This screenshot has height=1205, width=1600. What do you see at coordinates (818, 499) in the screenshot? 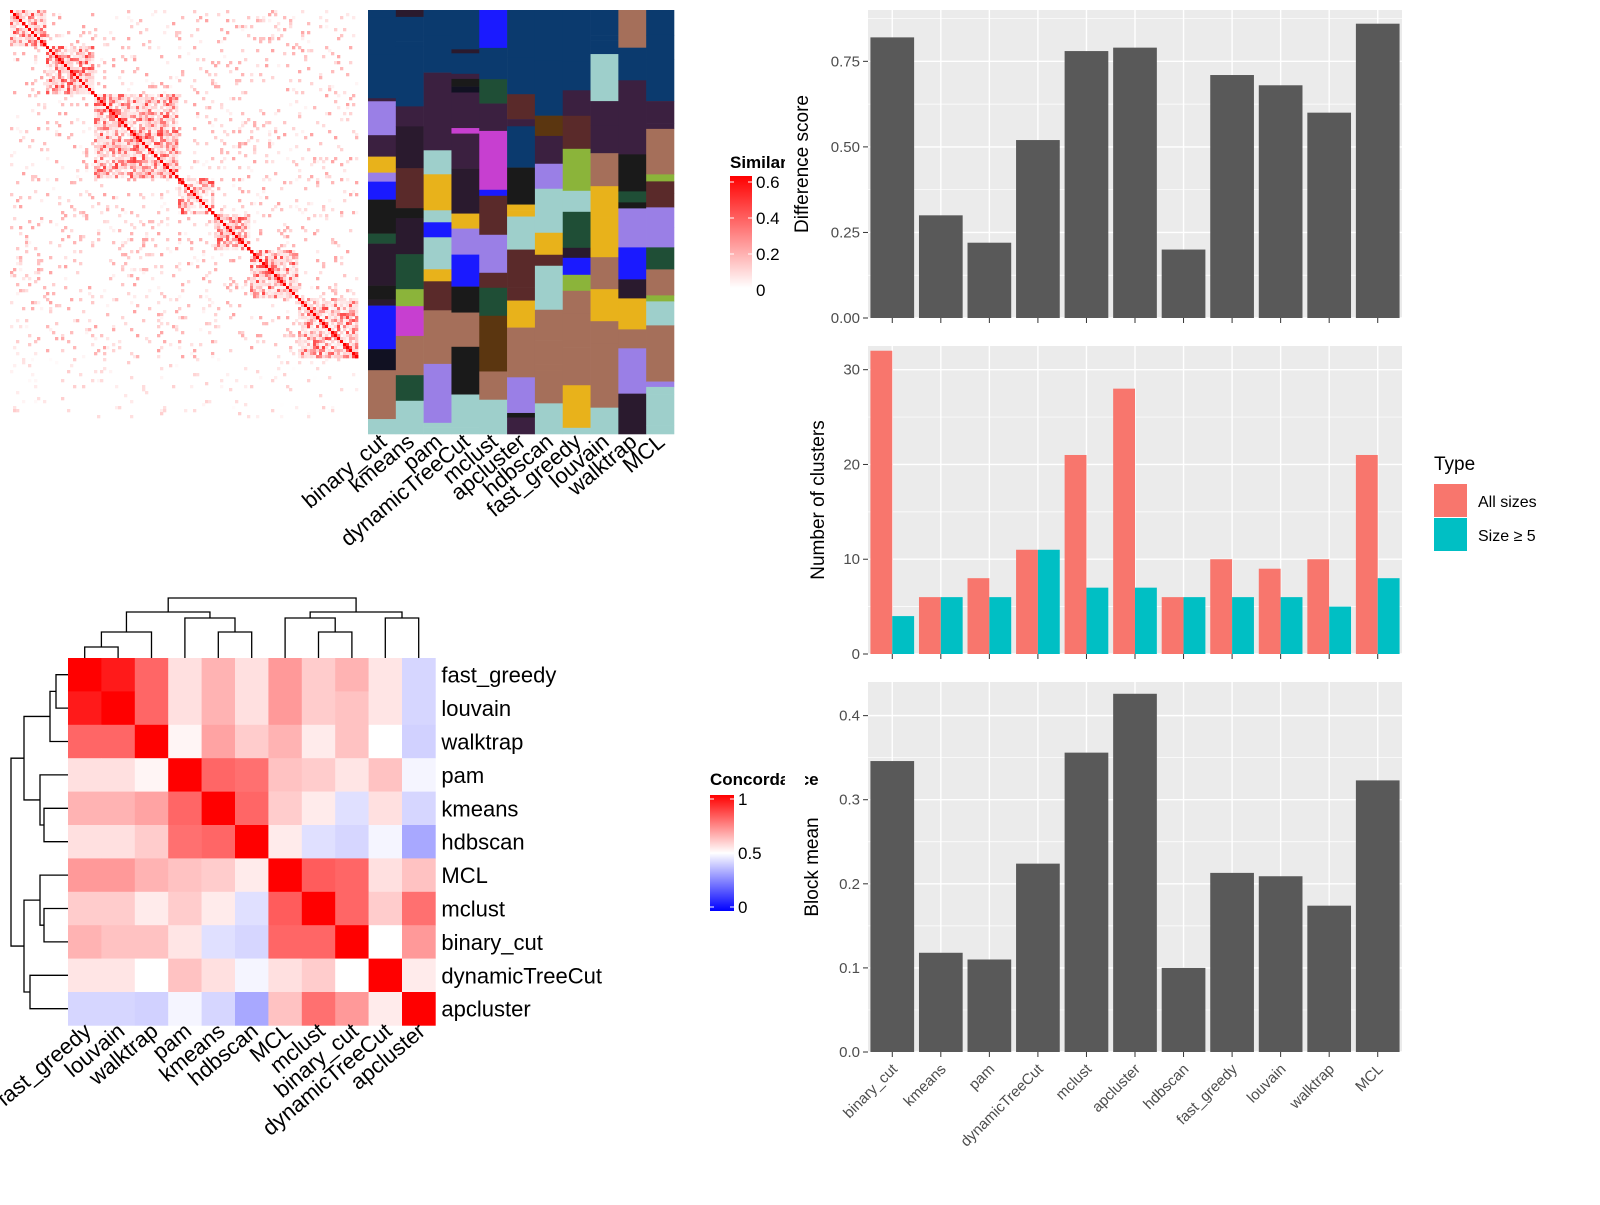
I see `y-axis-label: Number of clusters` at bounding box center [818, 499].